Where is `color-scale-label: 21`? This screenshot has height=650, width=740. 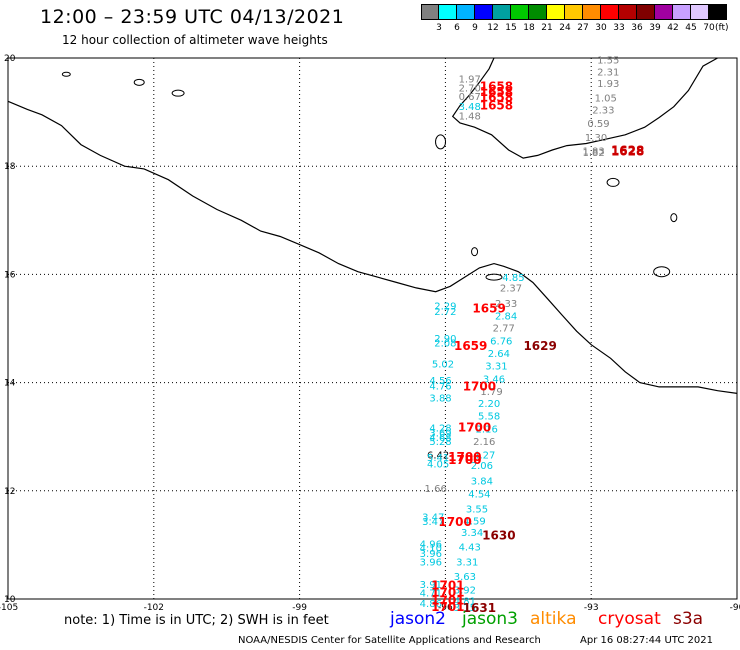
color-scale-label: 21 is located at coordinates (547, 28).